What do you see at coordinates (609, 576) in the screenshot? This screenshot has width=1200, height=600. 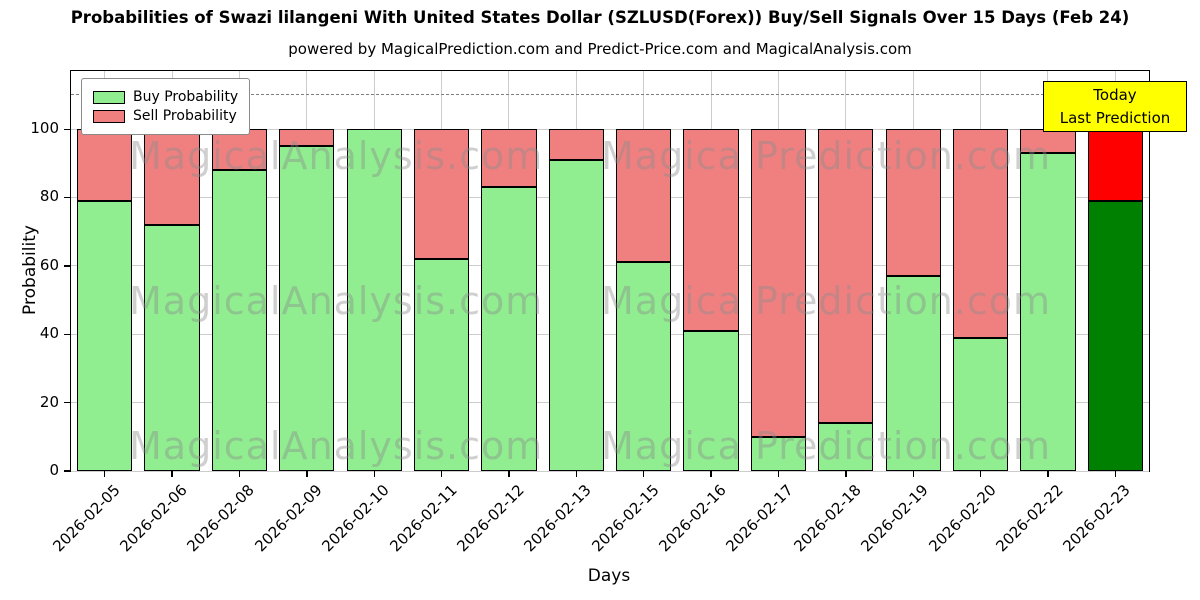 I see `x-axis-label: Days` at bounding box center [609, 576].